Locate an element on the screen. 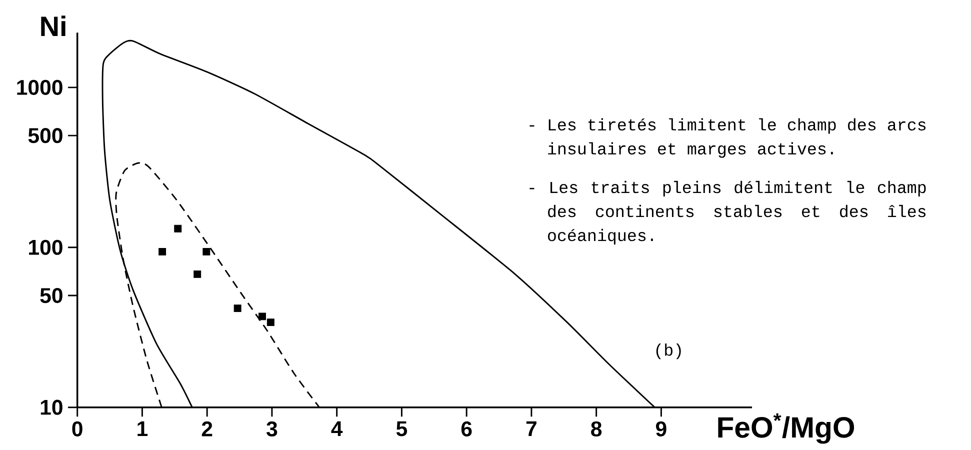  y-axis-title: Ni is located at coordinates (53, 26).